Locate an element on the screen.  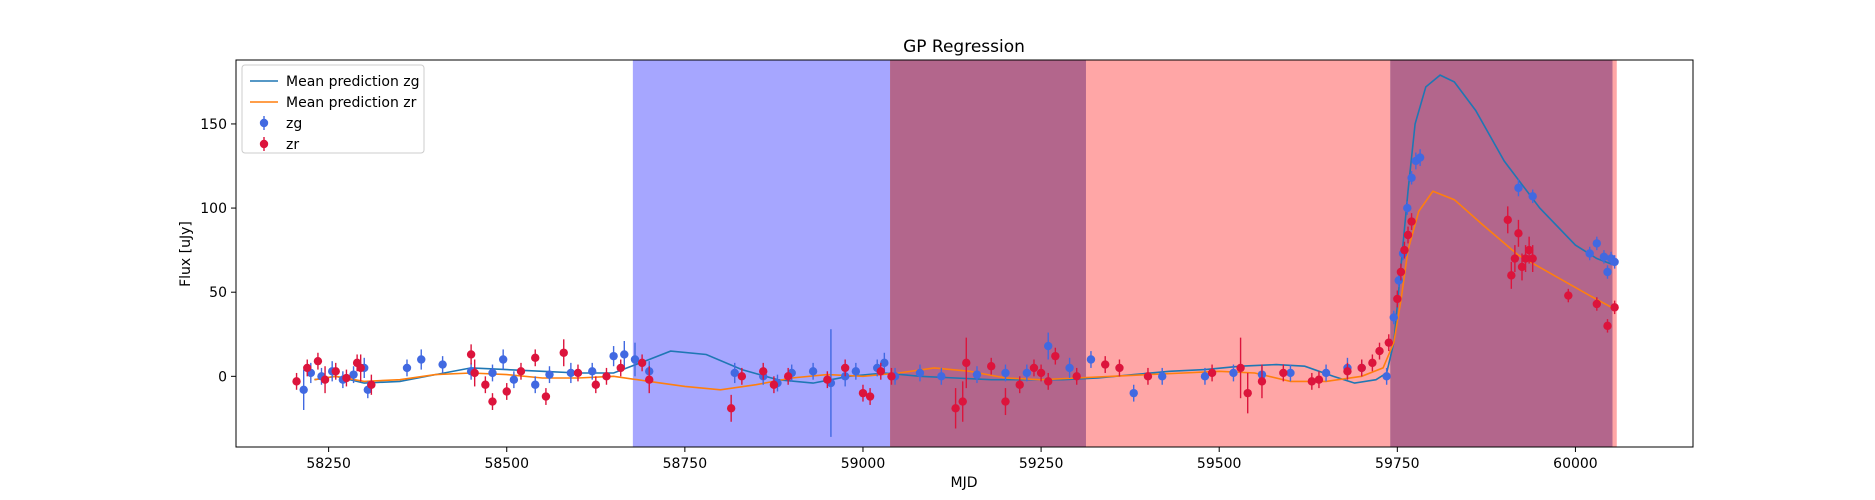
y-tick-label: 0 is located at coordinates (222, 377).